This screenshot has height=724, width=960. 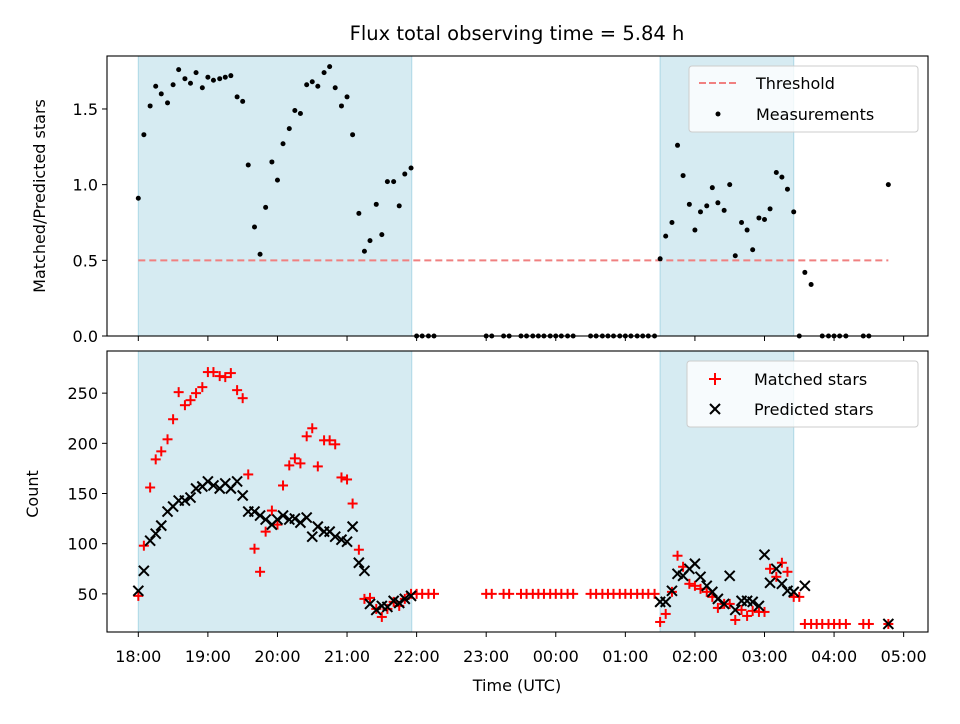 I want to click on legend-threshold-label: Threshold, so click(x=795, y=83).